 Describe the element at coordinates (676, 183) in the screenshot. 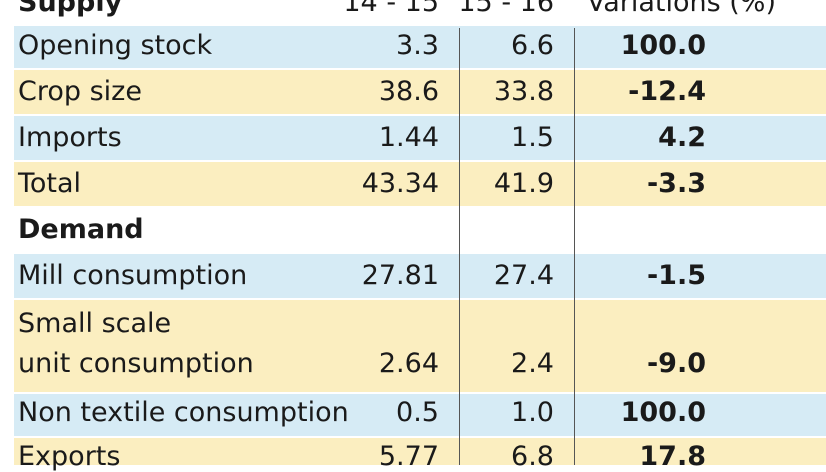

I see `variation-value: -3.3` at that location.